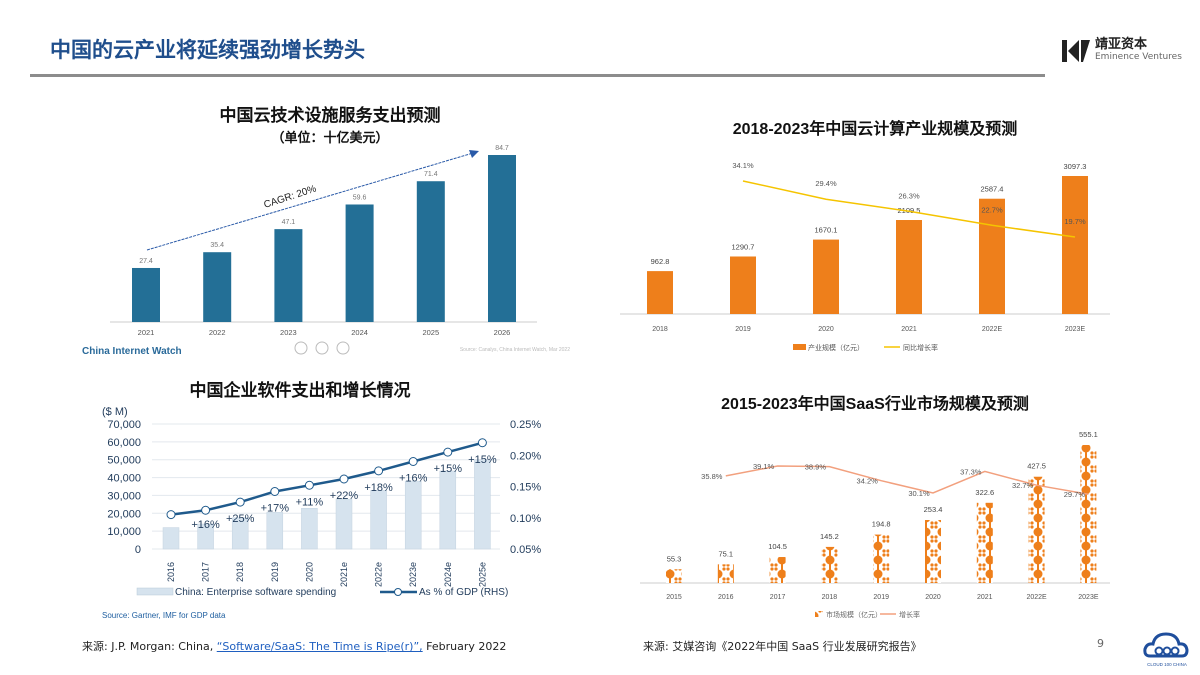 The image size is (1200, 675). What do you see at coordinates (826, 230) in the screenshot?
I see `bar-value-label: 1670.1` at bounding box center [826, 230].